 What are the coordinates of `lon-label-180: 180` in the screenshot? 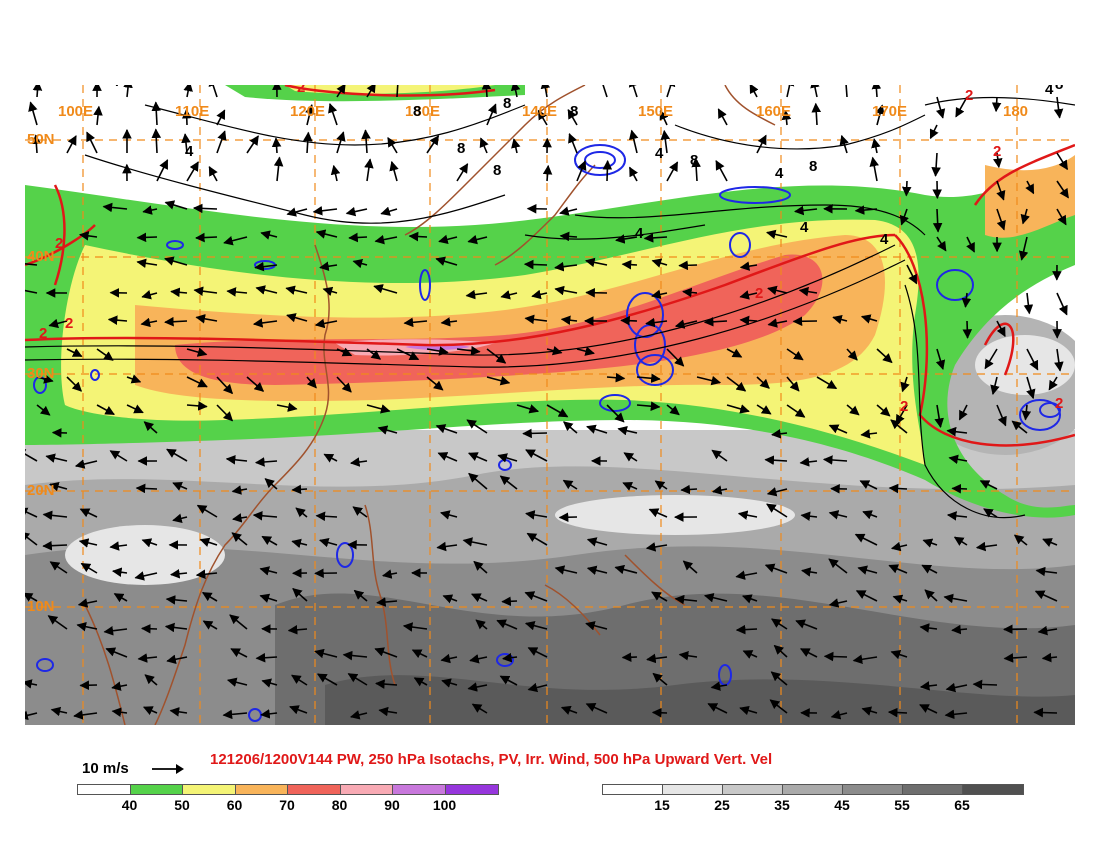 It's located at (1016, 111).